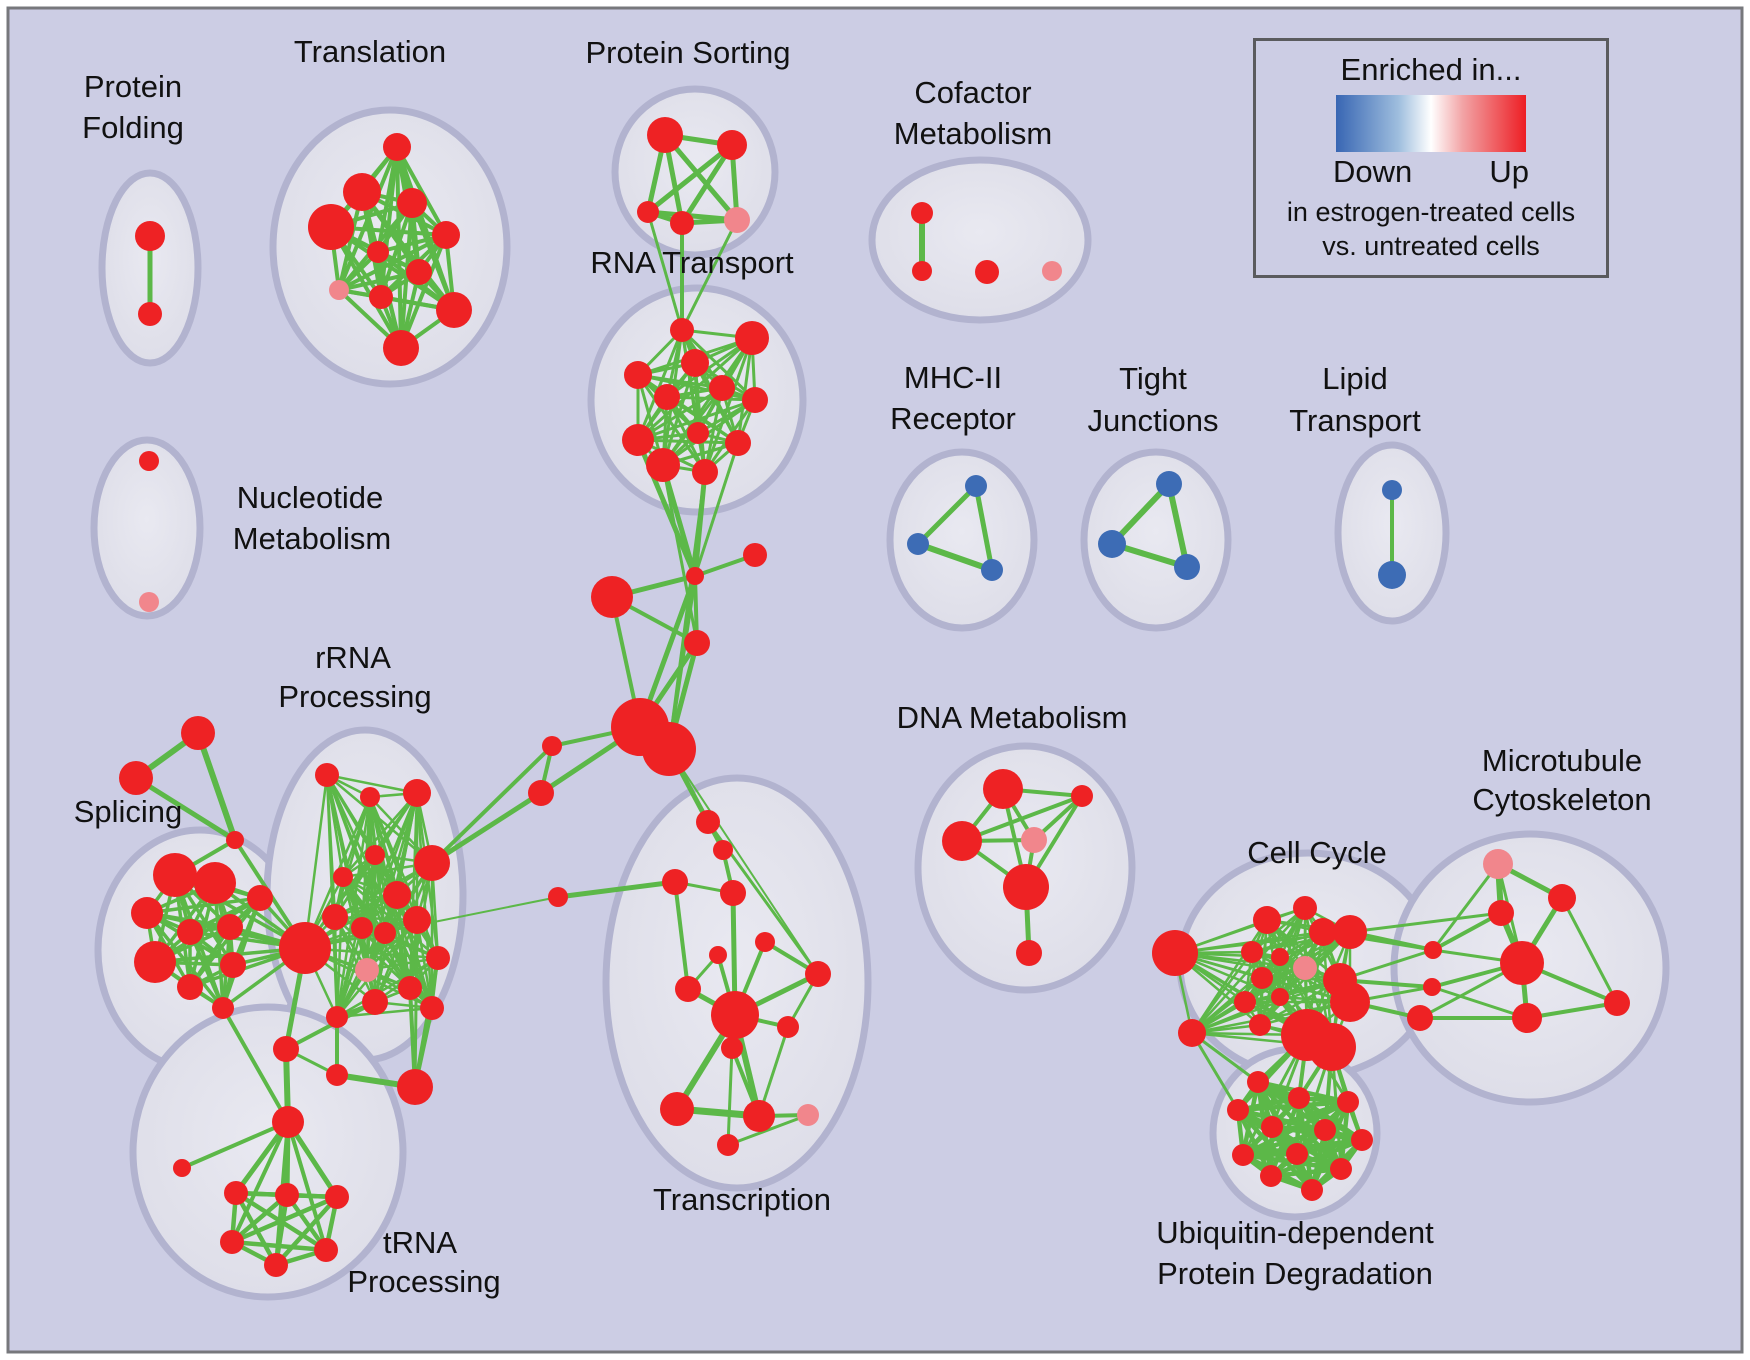  What do you see at coordinates (223, 1008) in the screenshot?
I see `gene-set-node-SPL9` at bounding box center [223, 1008].